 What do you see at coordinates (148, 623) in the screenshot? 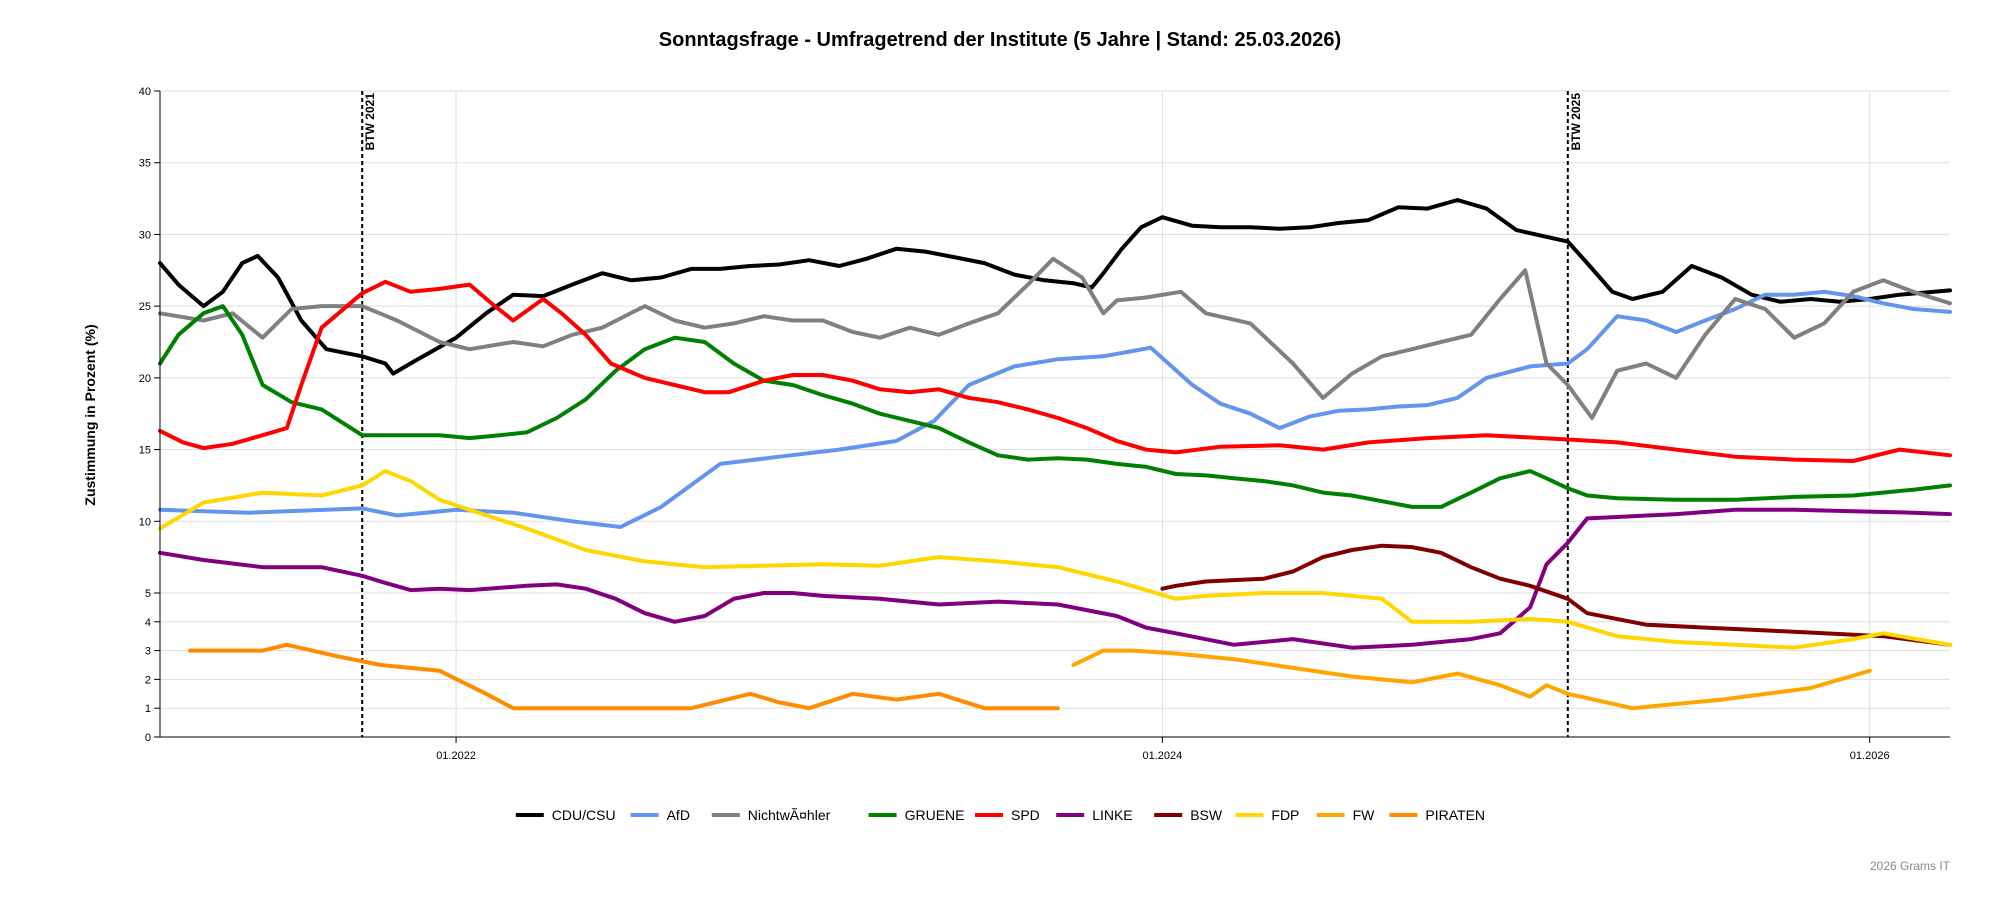
I see `y-tick-label: 4` at bounding box center [148, 623].